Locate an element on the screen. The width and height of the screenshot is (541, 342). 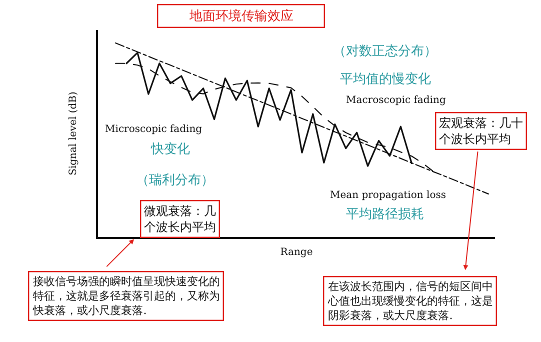
annotation: 平均路径损耗 is located at coordinates (385, 214).